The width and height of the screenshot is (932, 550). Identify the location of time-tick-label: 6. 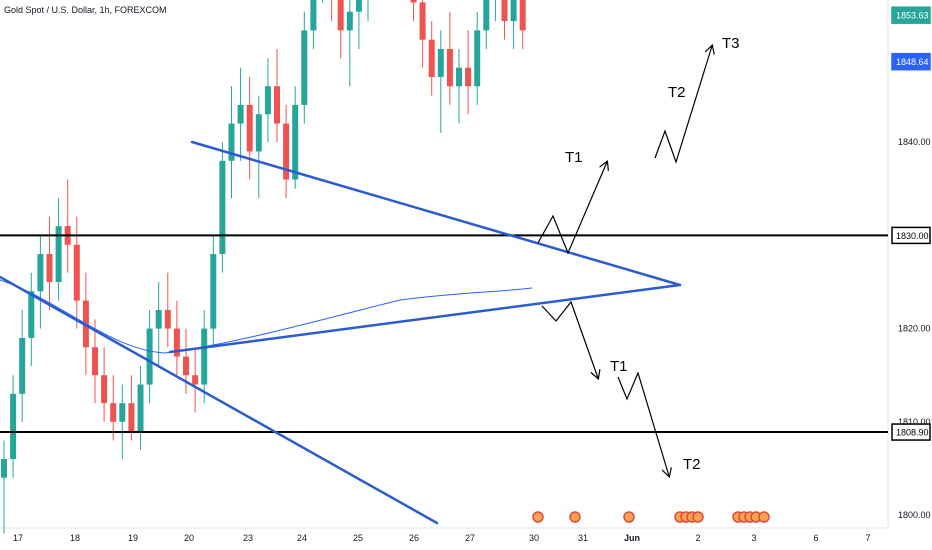
(815, 538).